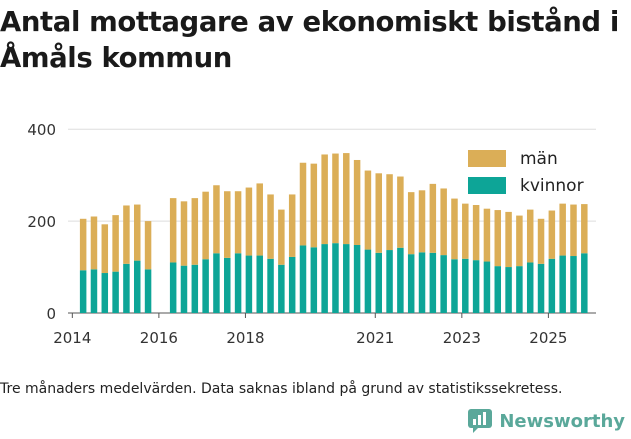 This screenshot has height=439, width=631. I want to click on legend-swatch-kvinnor, so click(487, 185).